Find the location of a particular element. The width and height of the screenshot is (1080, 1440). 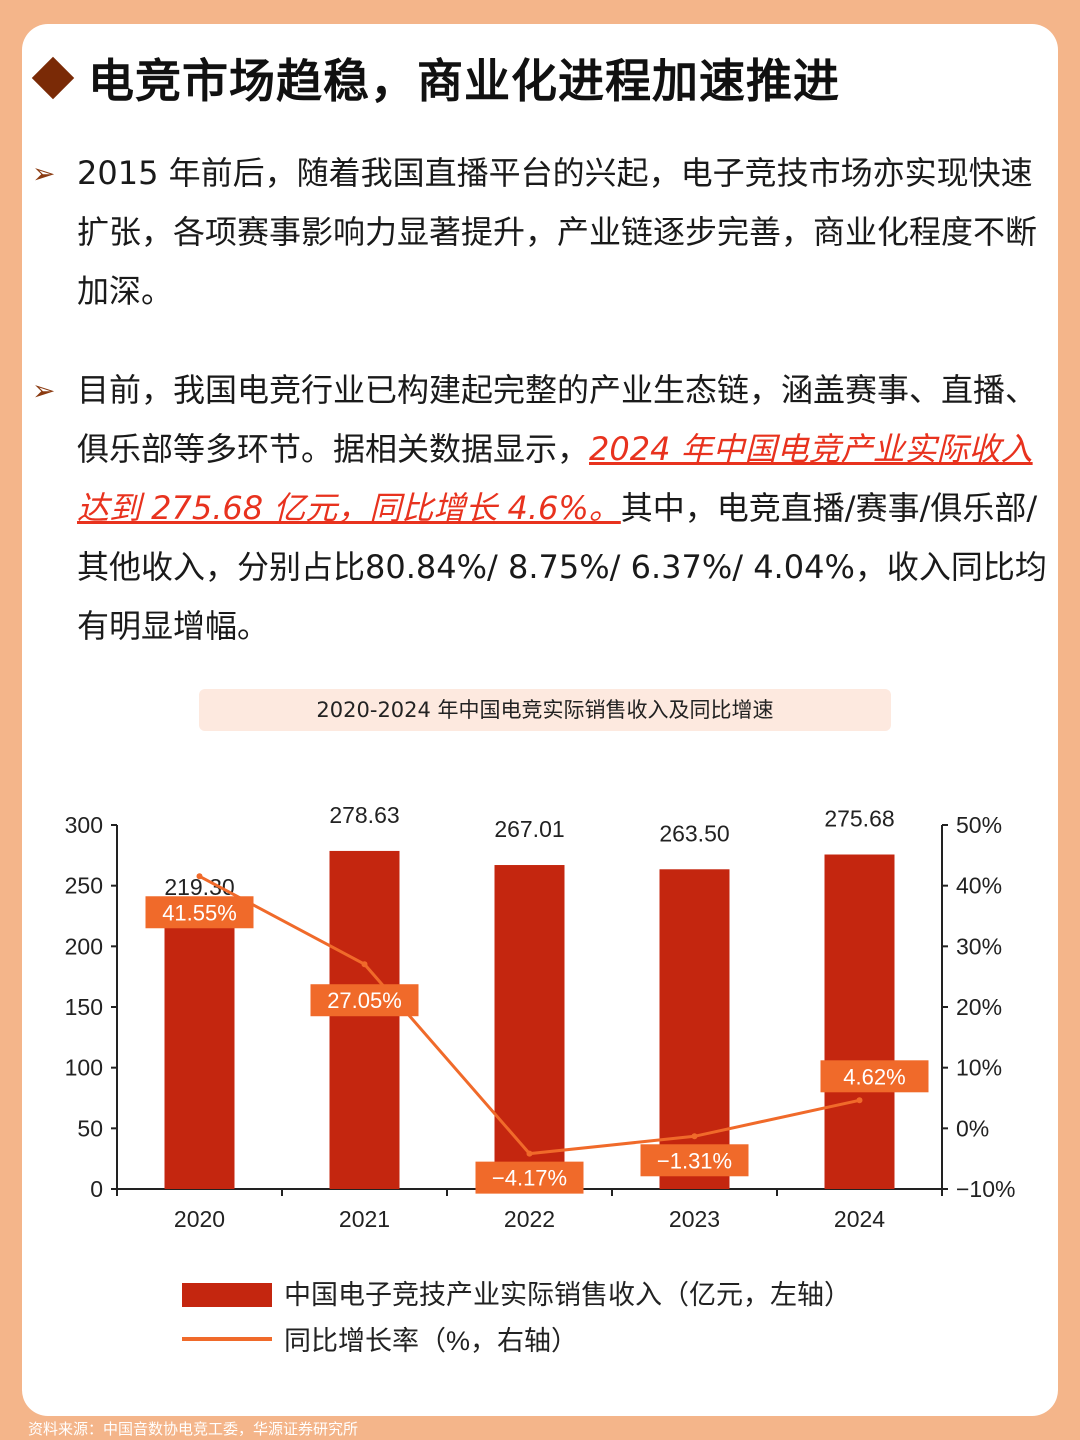

right-axis-tick-label: −10% is located at coordinates (985, 1189).